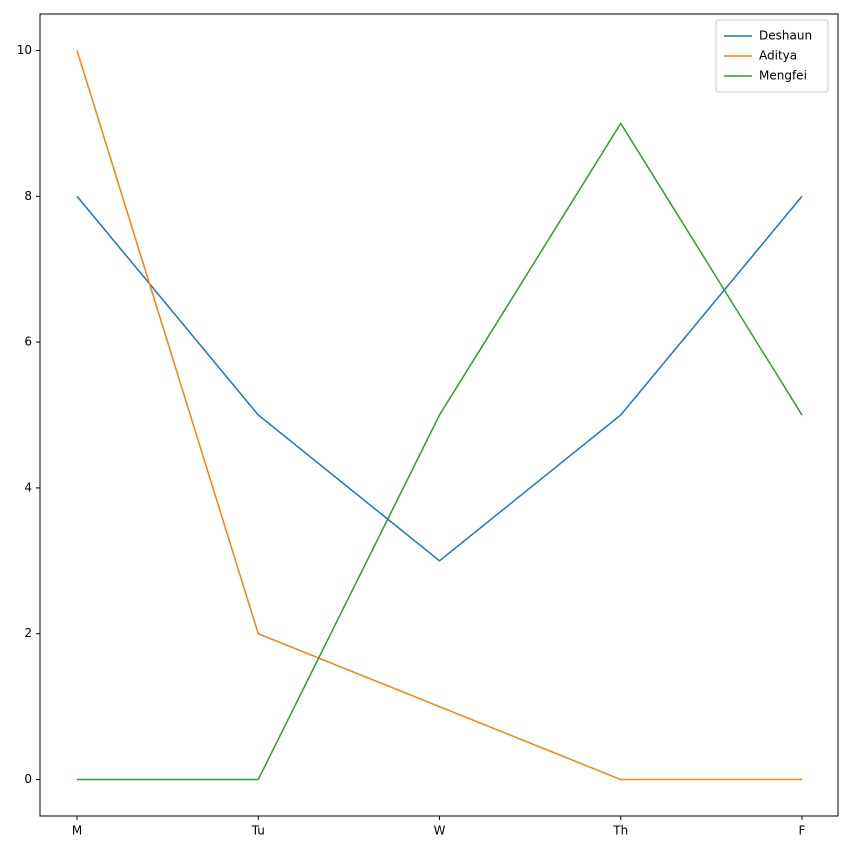  Describe the element at coordinates (28, 779) in the screenshot. I see `y-tick-label: 0` at that location.